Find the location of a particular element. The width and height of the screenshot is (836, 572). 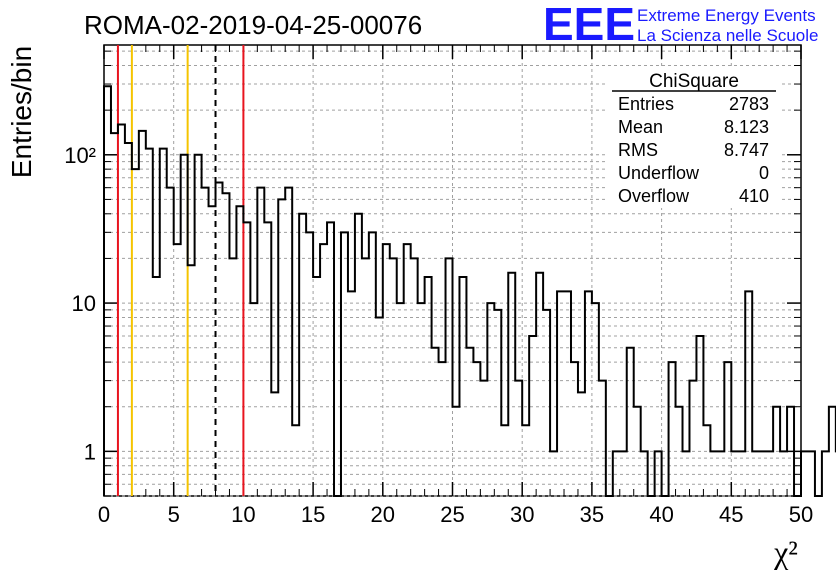

stats-box-title: ChiSquare is located at coordinates (694, 81).